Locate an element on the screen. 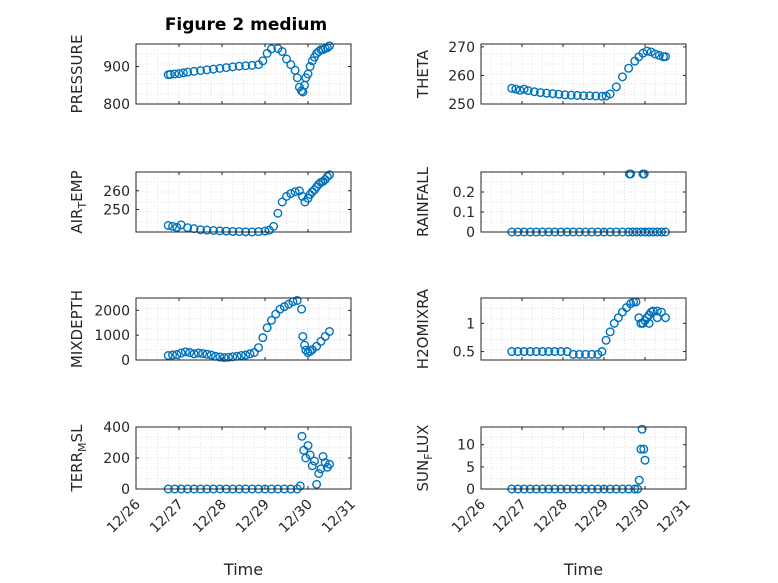  x-tick-label: 12/28 is located at coordinates (551, 517).